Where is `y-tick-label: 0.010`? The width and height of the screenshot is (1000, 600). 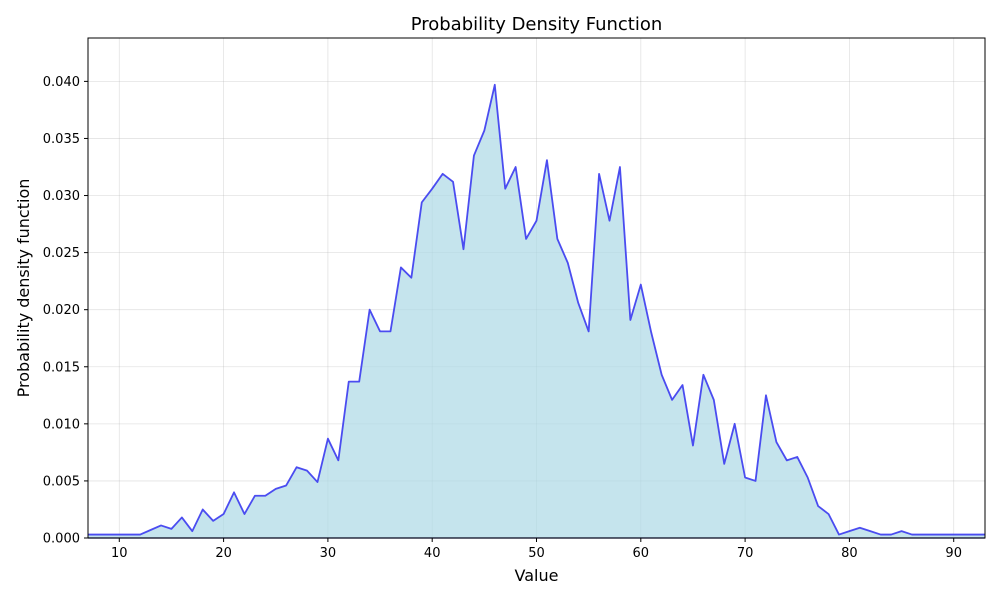 y-tick-label: 0.010 is located at coordinates (61, 424).